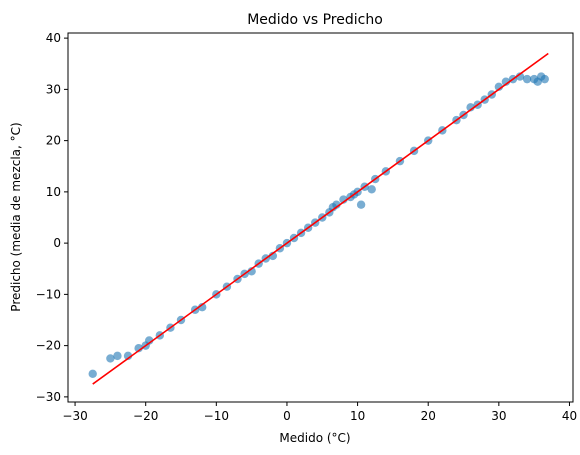 The width and height of the screenshot is (580, 455). What do you see at coordinates (48, 346) in the screenshot?
I see `y-tick-label: −20` at bounding box center [48, 346].